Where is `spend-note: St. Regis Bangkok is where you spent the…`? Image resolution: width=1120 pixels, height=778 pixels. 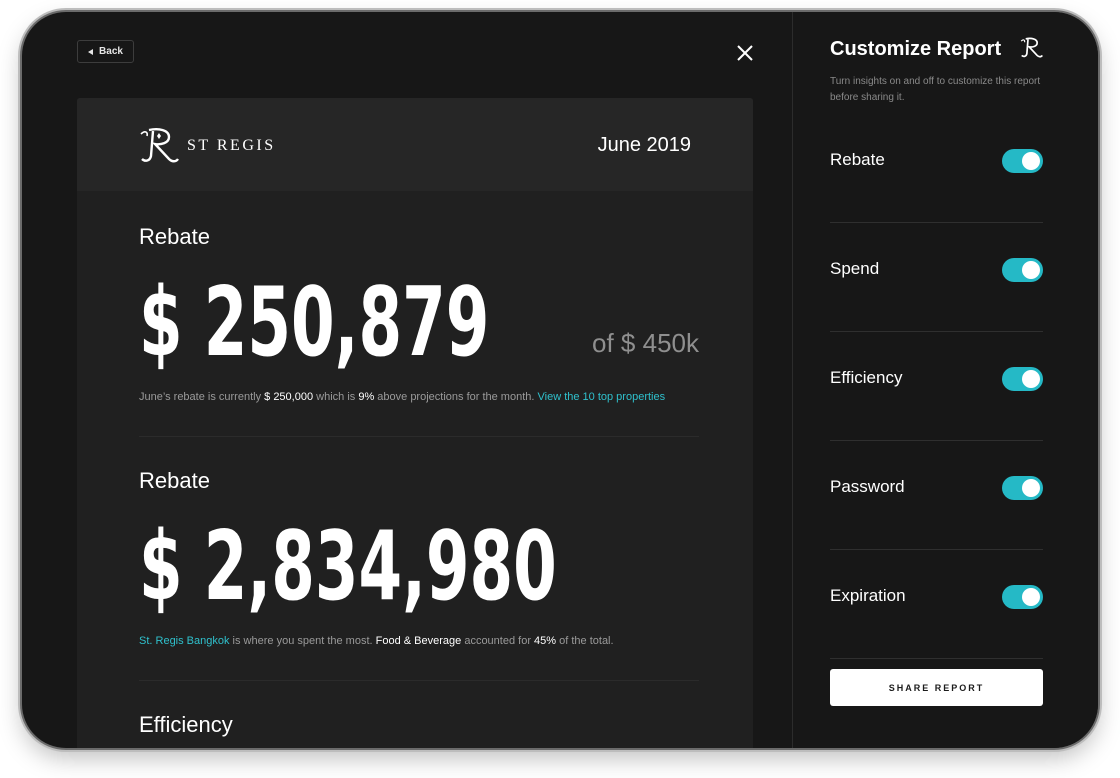
spend-note: St. Regis Bangkok is where you spent the… is located at coordinates (376, 641).